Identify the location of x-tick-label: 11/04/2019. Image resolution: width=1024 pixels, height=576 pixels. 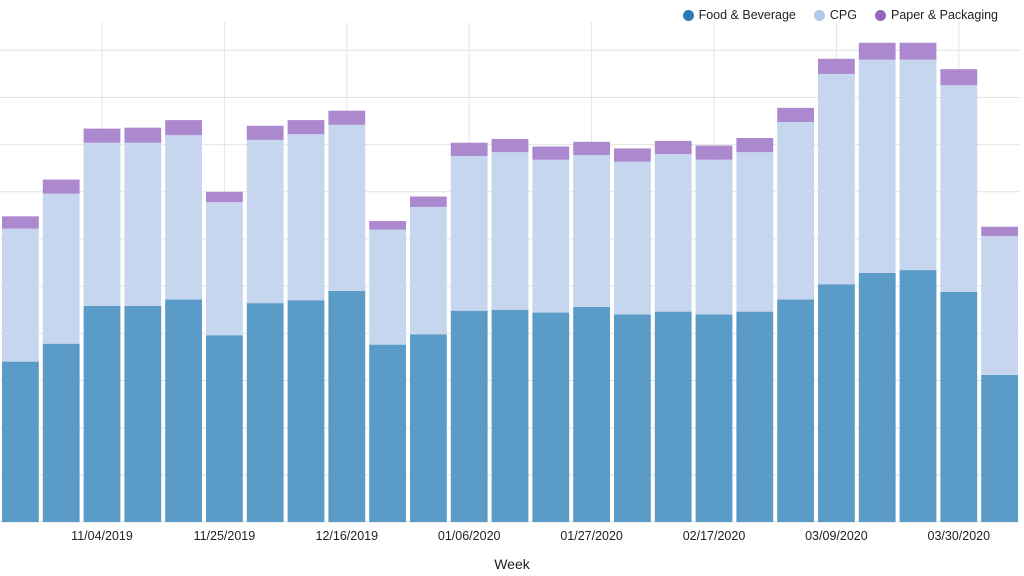
(102, 536).